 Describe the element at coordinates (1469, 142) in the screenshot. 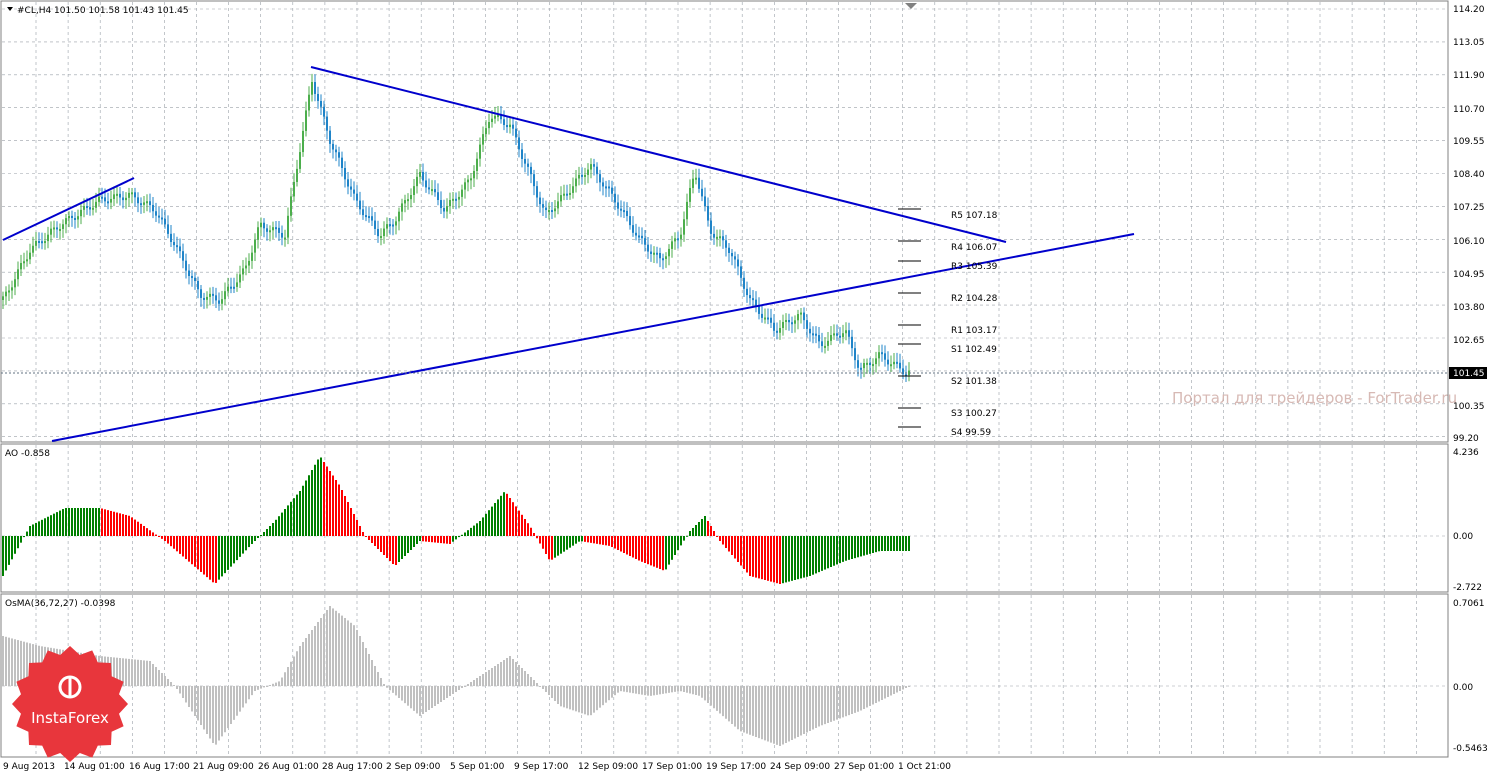

I see `price-tick: 109.55` at that location.